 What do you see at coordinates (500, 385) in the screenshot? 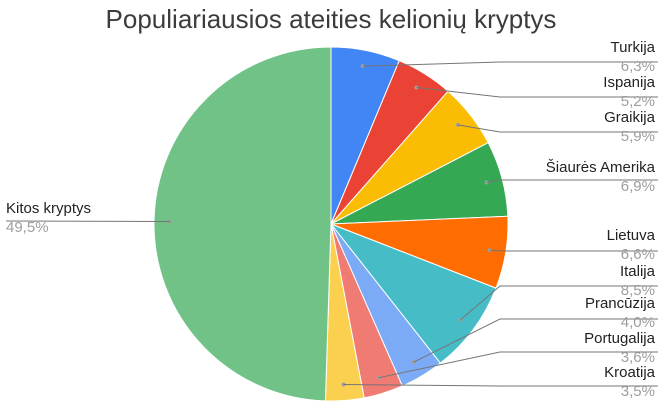
I see `leader-line-kroatija` at bounding box center [500, 385].